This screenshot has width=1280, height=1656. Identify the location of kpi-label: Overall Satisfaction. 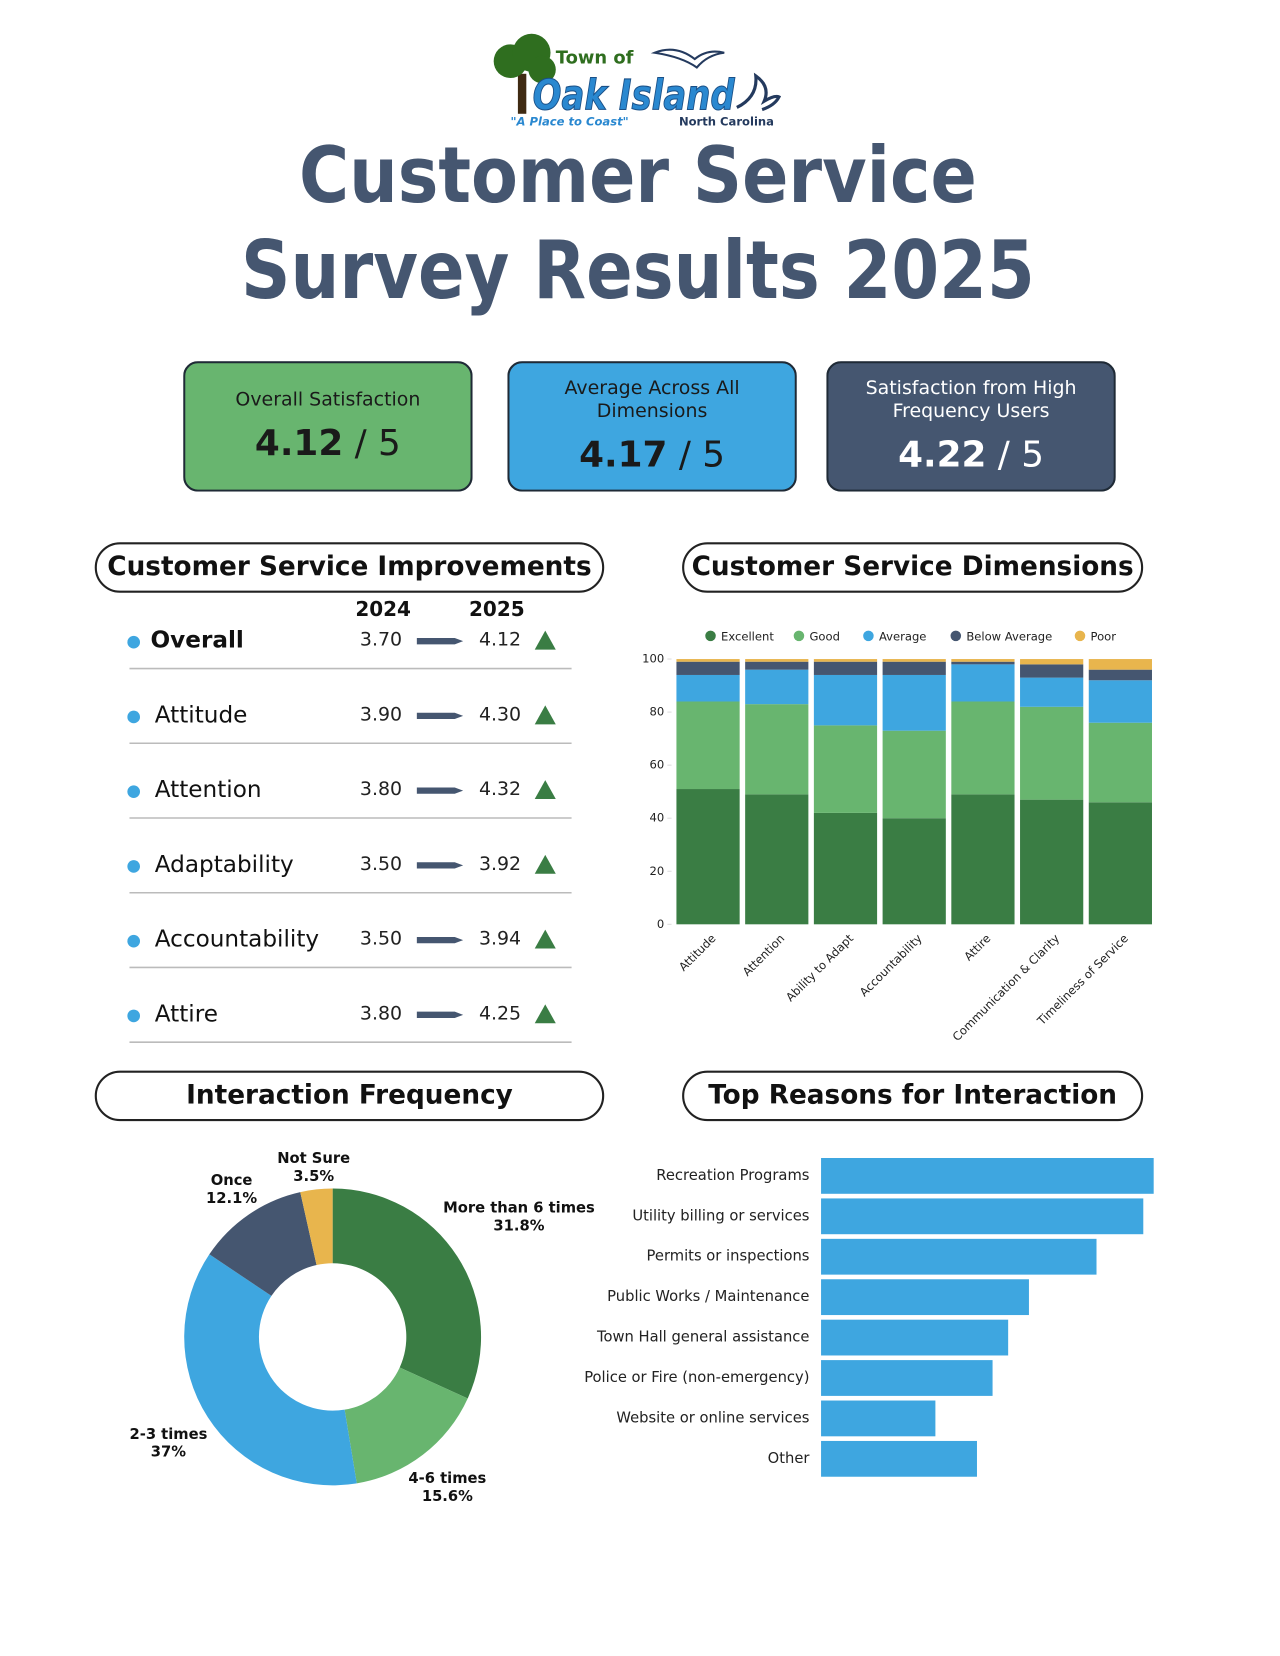
(328, 399).